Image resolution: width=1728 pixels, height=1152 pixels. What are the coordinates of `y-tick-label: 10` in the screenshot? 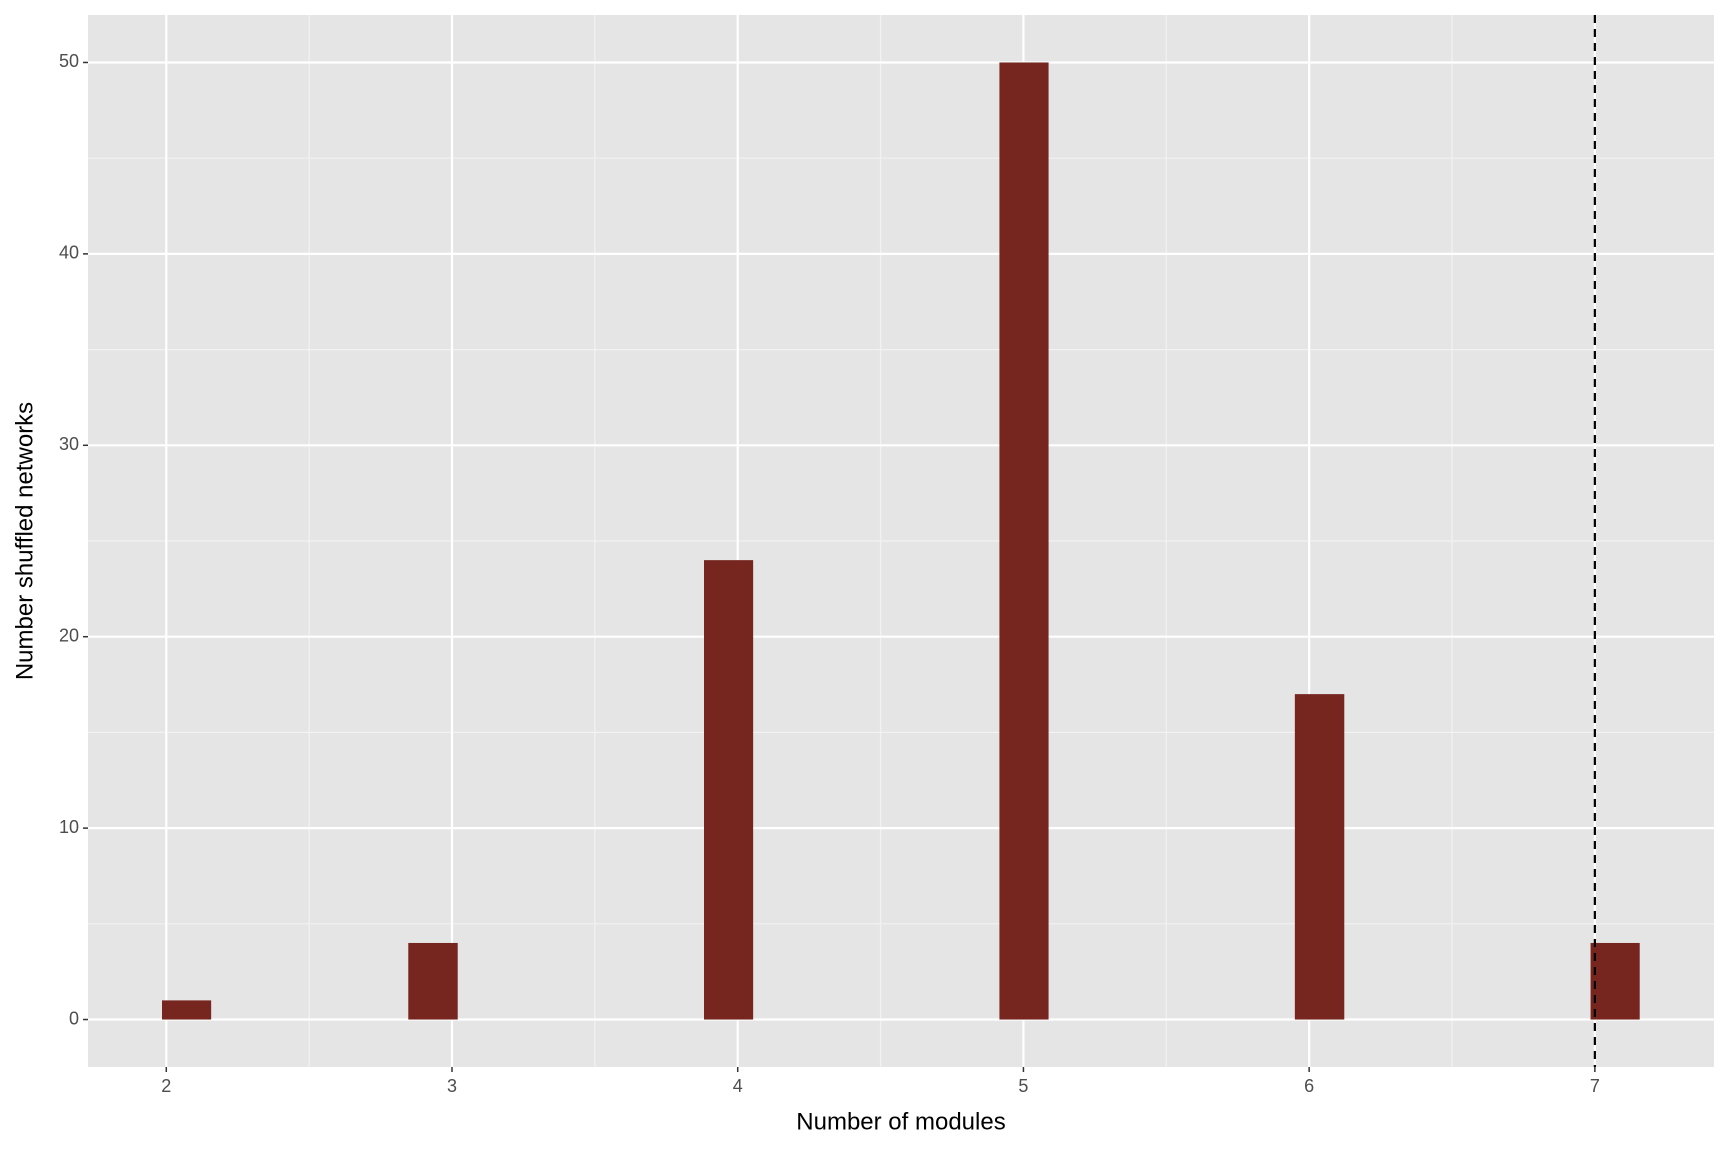 It's located at (69, 827).